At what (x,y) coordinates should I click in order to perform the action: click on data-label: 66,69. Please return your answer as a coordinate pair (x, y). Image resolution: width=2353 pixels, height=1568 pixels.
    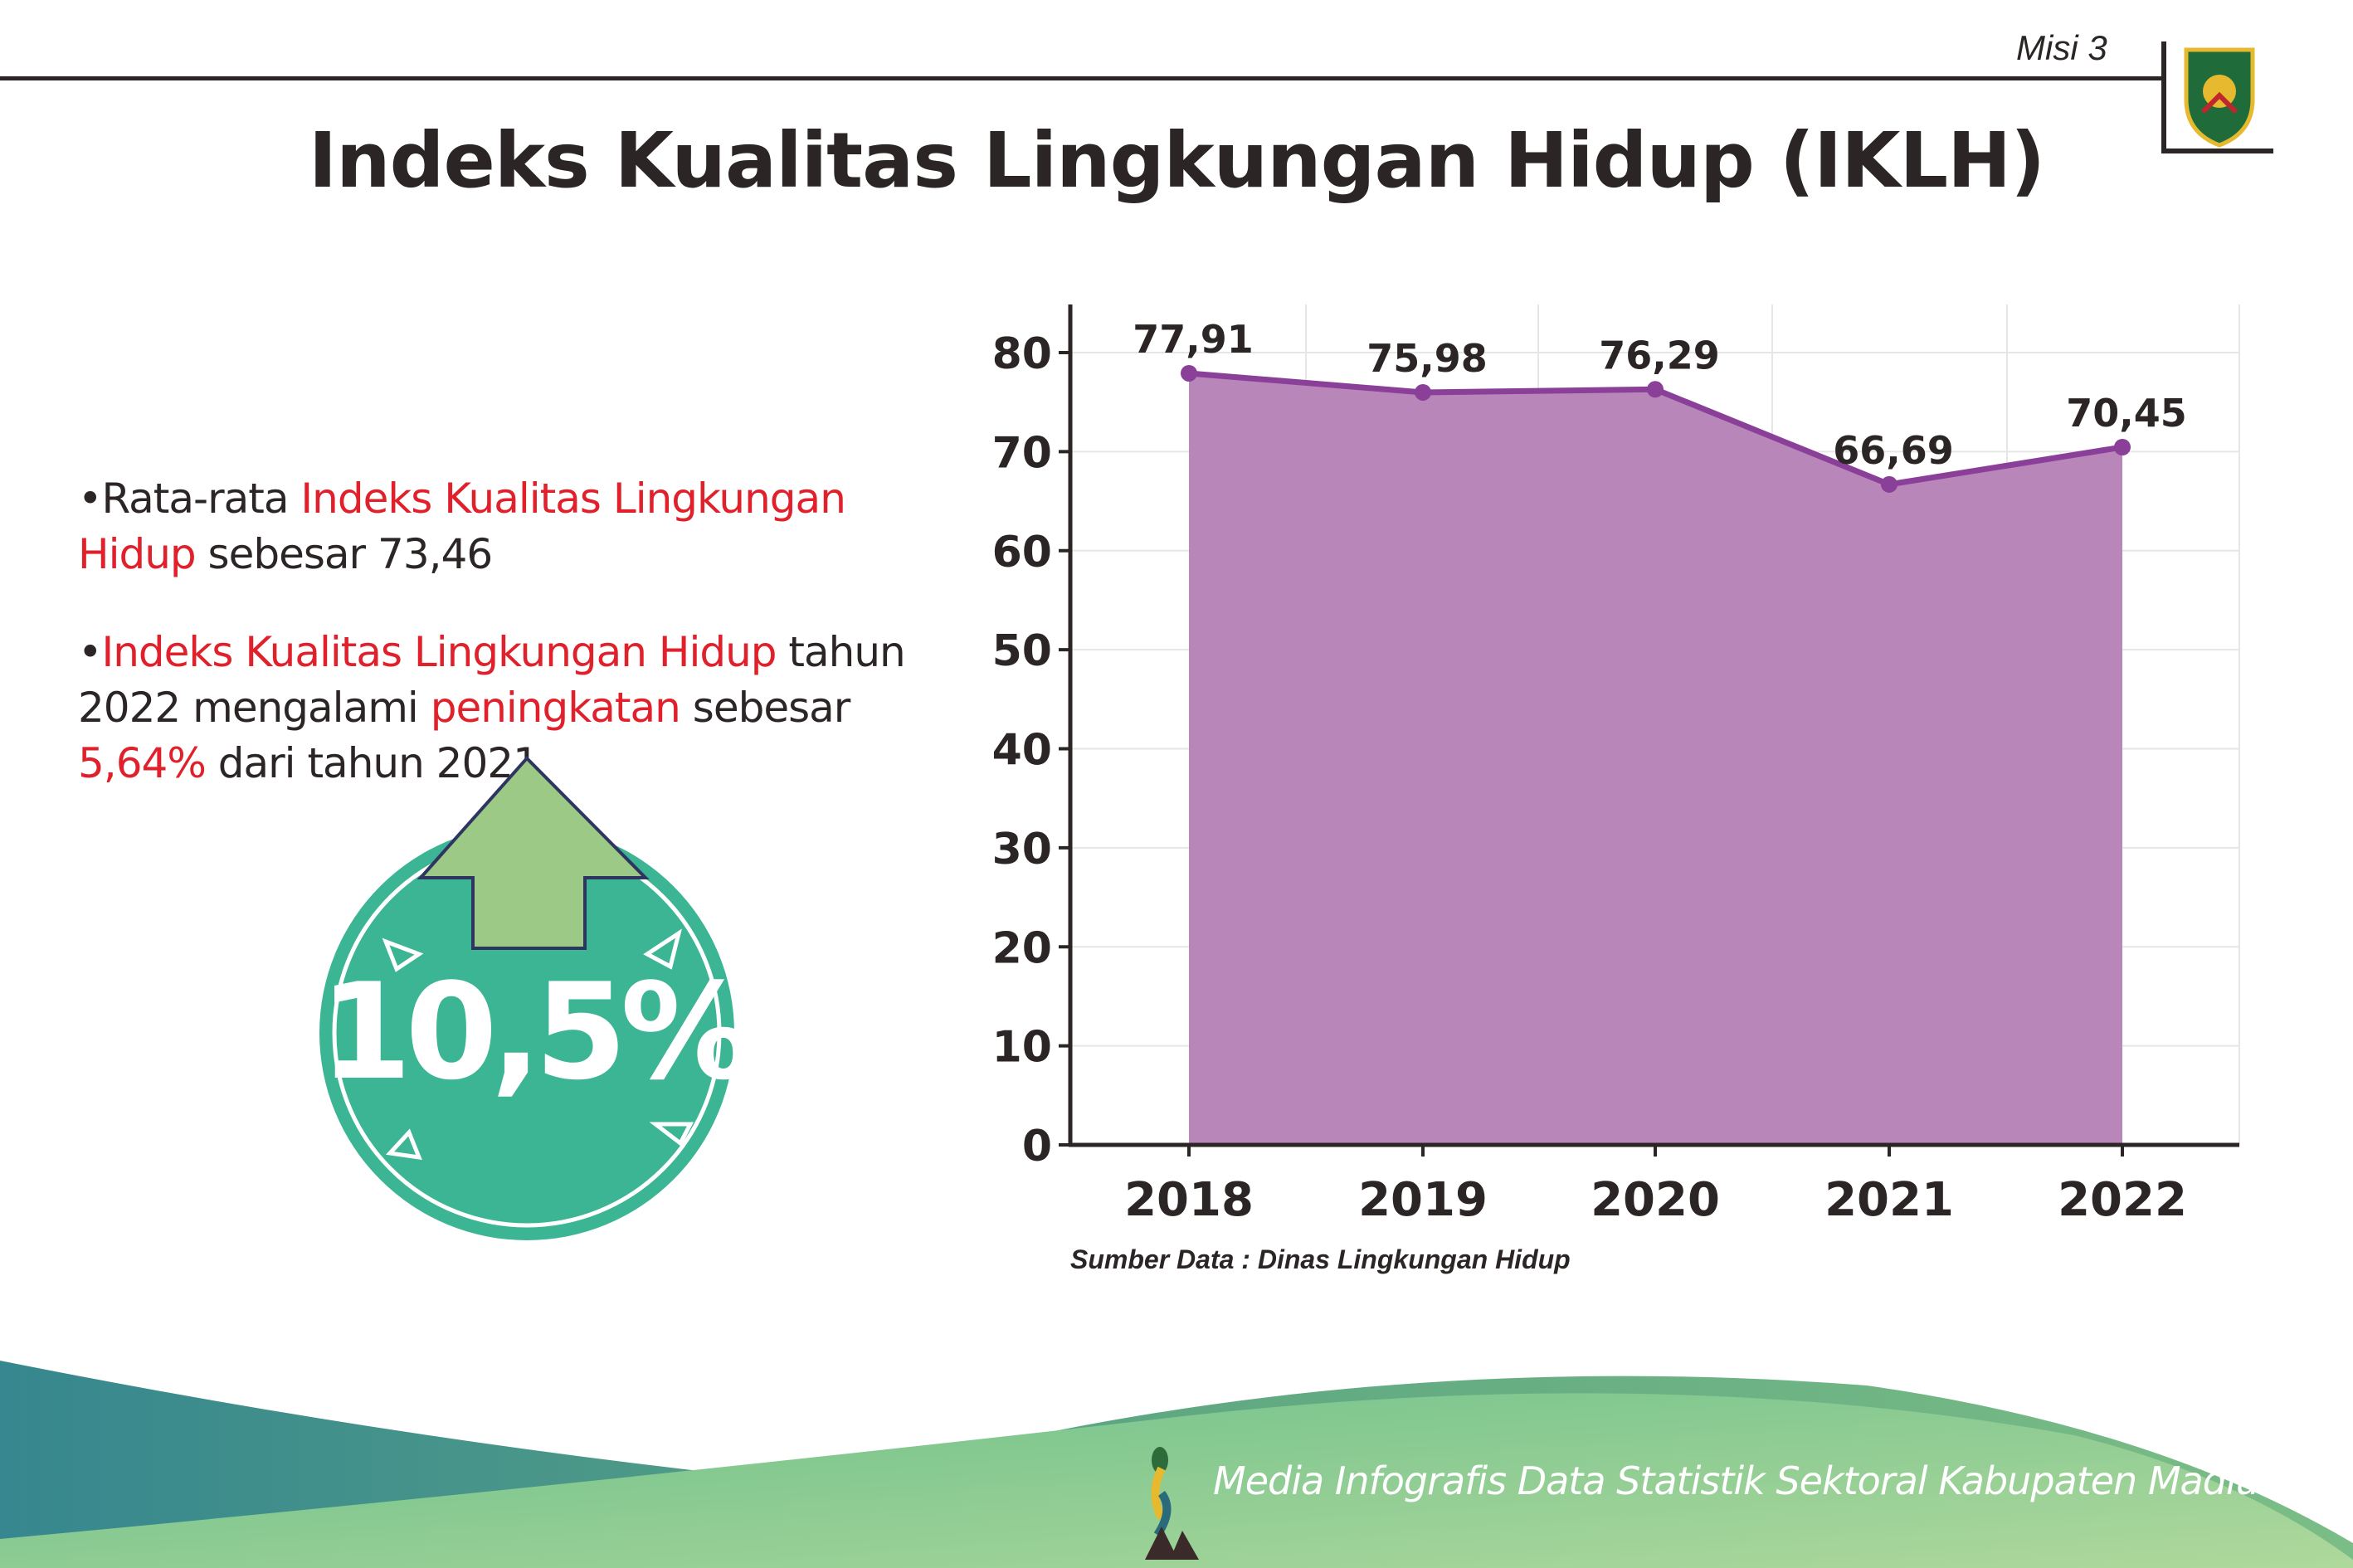
    Looking at the image, I should click on (1893, 450).